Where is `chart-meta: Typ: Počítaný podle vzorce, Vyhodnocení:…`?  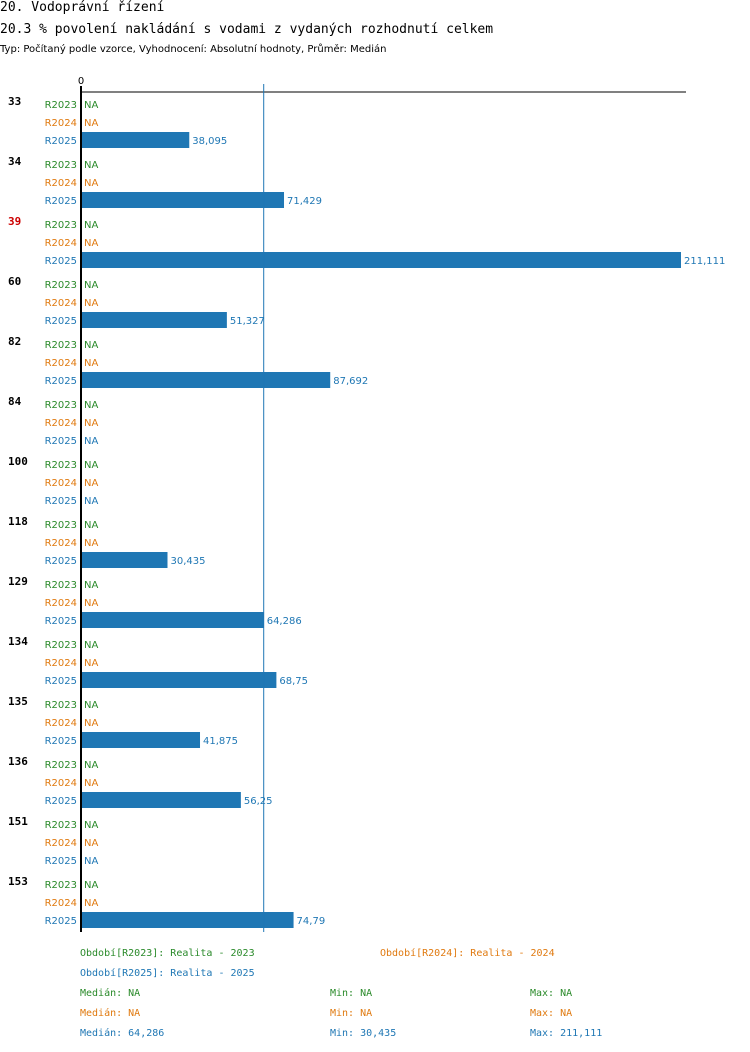 chart-meta: Typ: Počítaný podle vzorce, Vyhodnocení:… is located at coordinates (193, 49).